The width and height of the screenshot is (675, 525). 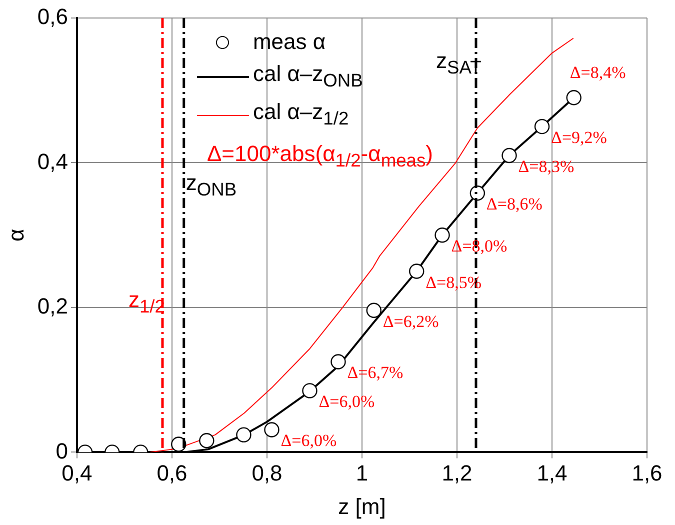 What do you see at coordinates (52, 161) in the screenshot?
I see `y-tick-label: 0,4` at bounding box center [52, 161].